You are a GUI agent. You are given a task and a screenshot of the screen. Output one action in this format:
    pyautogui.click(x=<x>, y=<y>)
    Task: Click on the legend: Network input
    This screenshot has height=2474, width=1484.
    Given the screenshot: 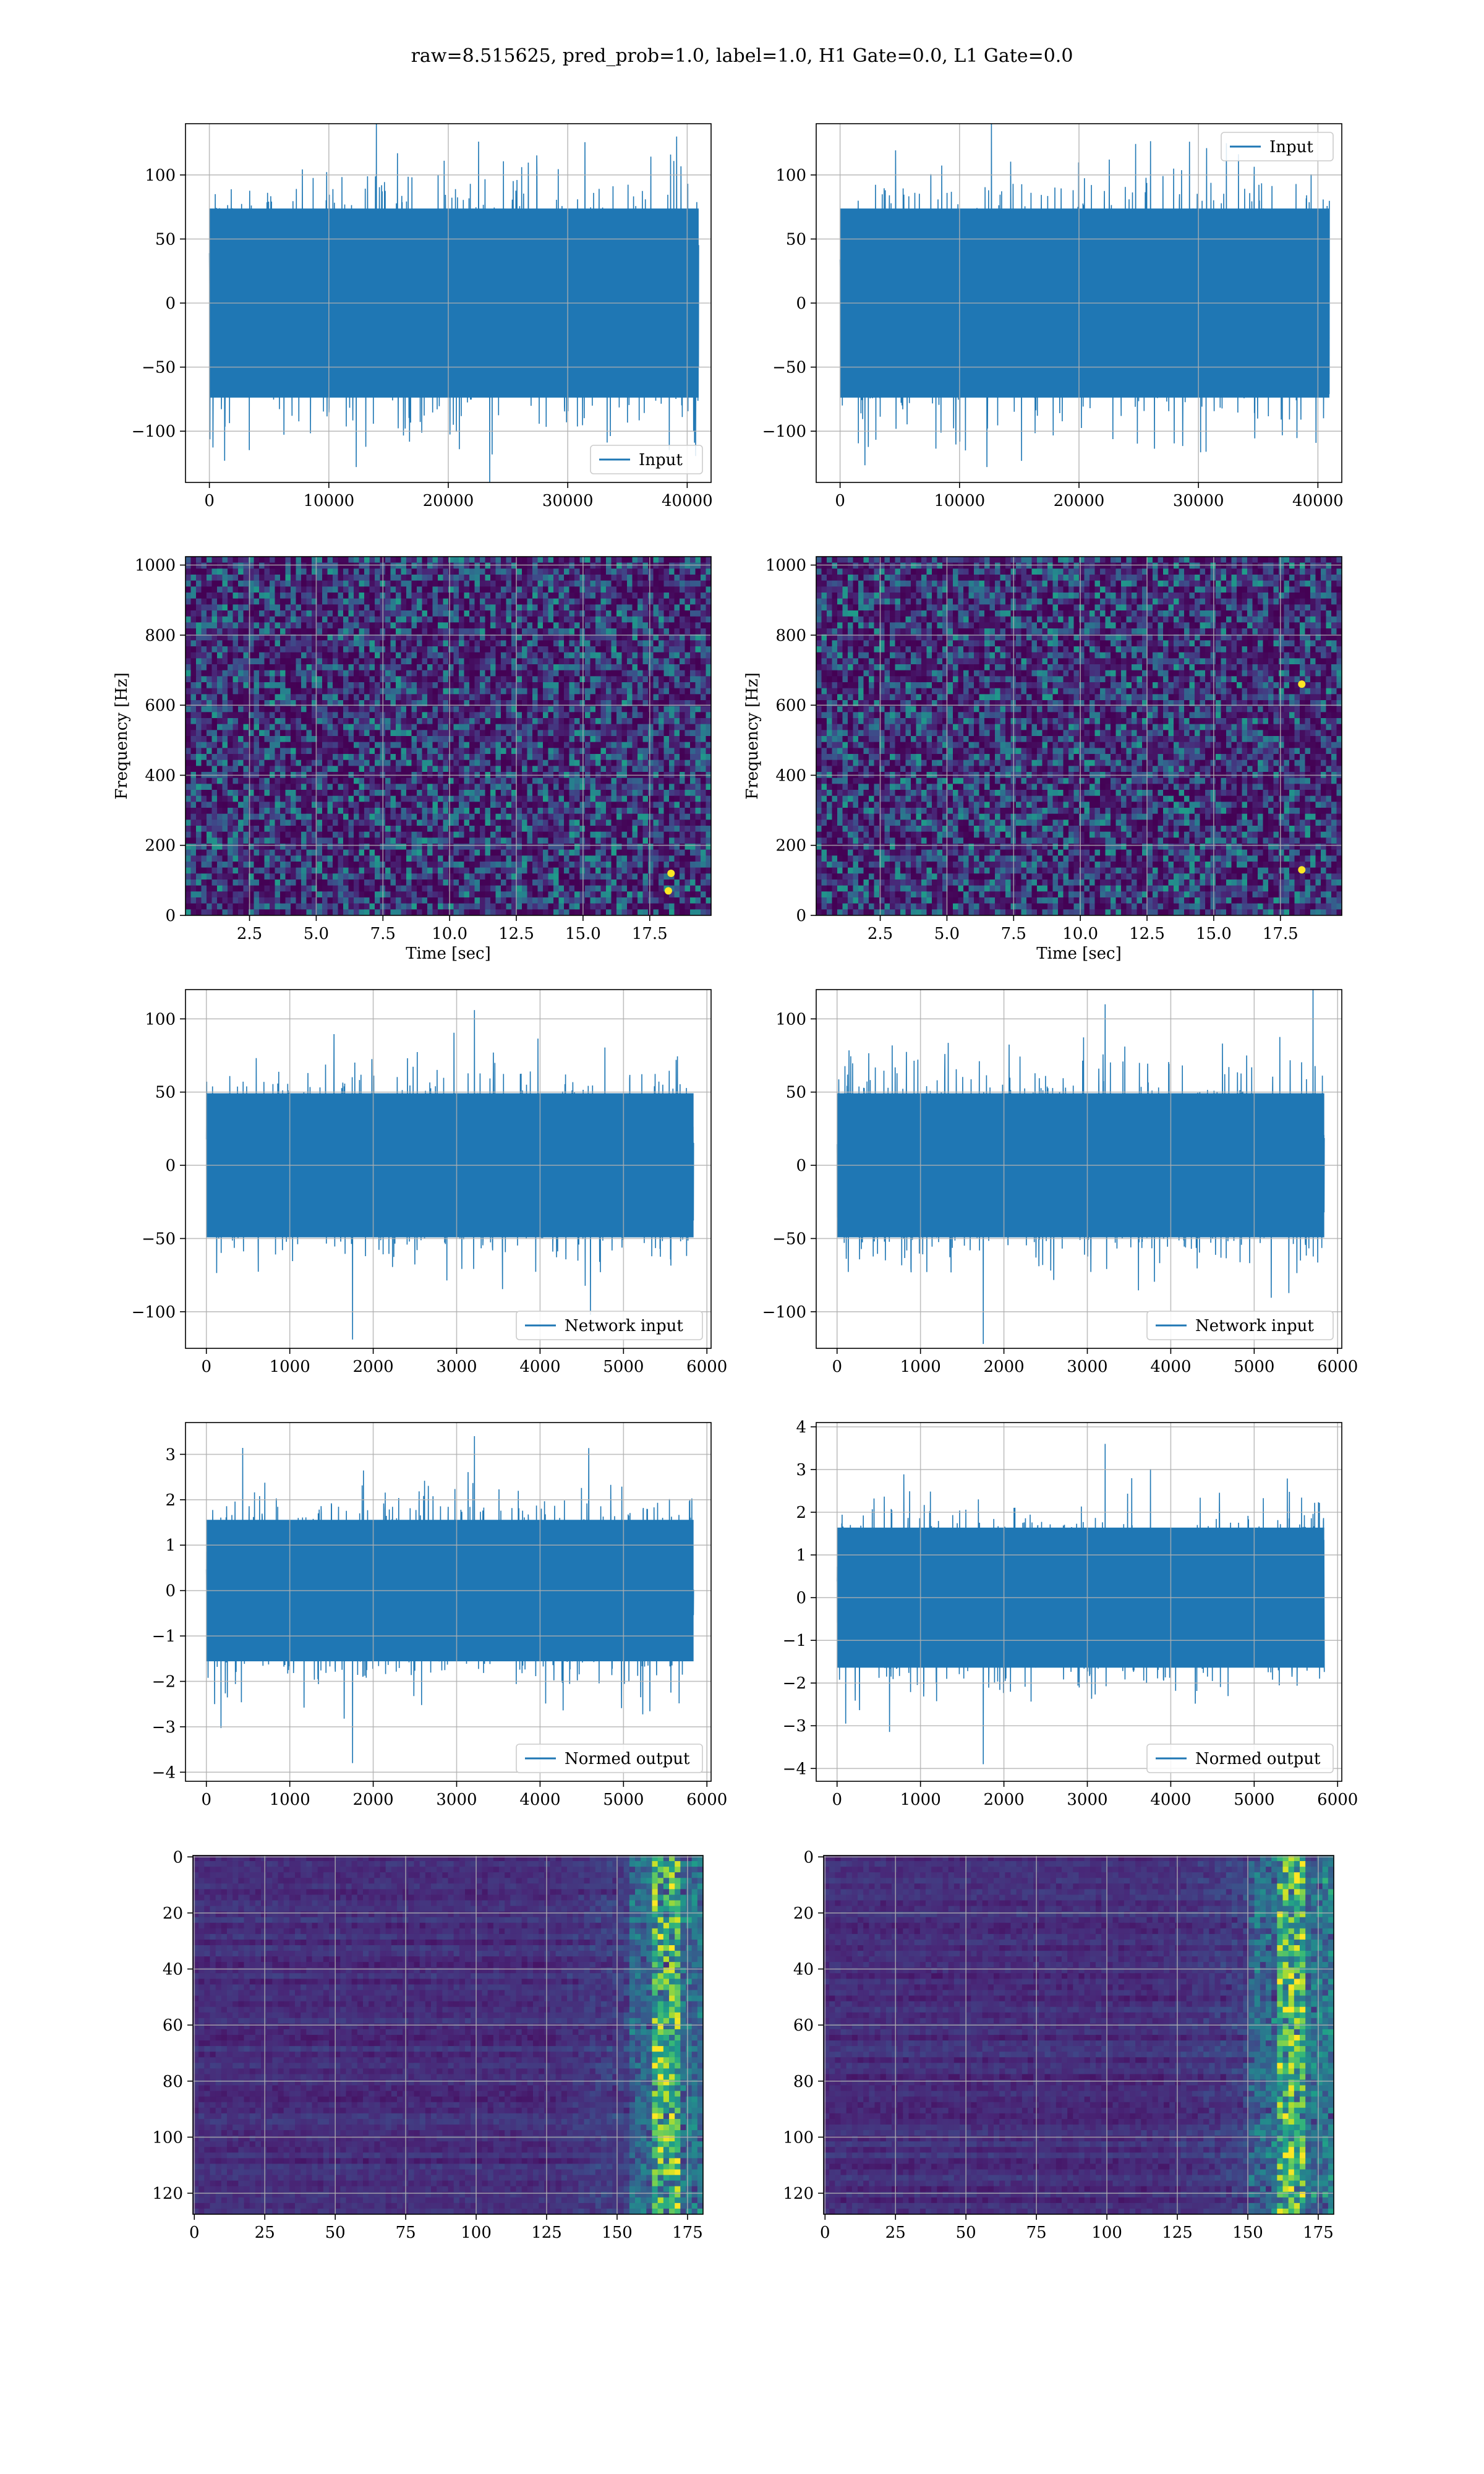 What is the action you would take?
    pyautogui.click(x=1240, y=1325)
    